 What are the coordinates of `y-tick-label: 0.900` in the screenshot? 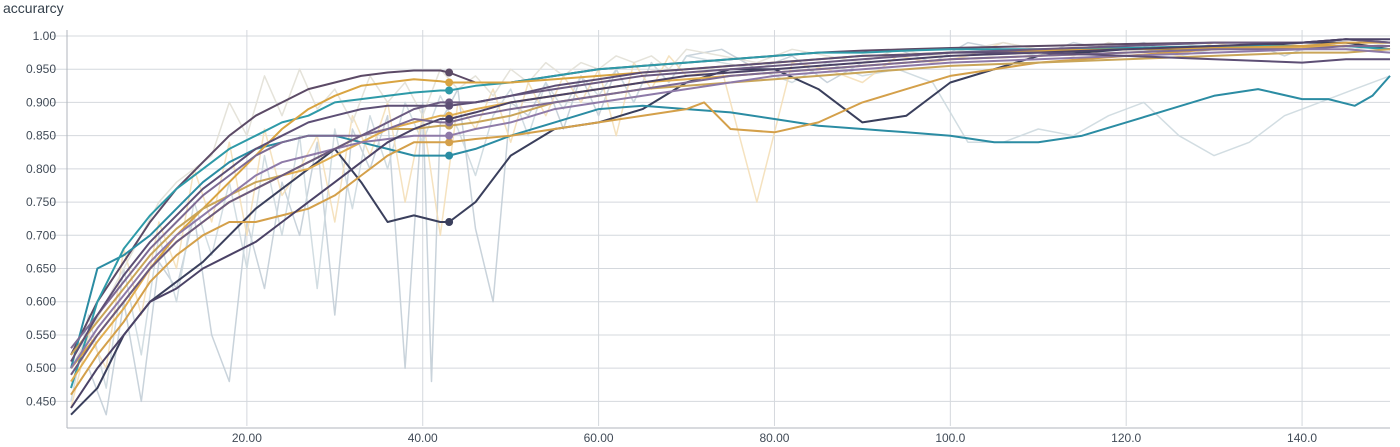 It's located at (41, 102).